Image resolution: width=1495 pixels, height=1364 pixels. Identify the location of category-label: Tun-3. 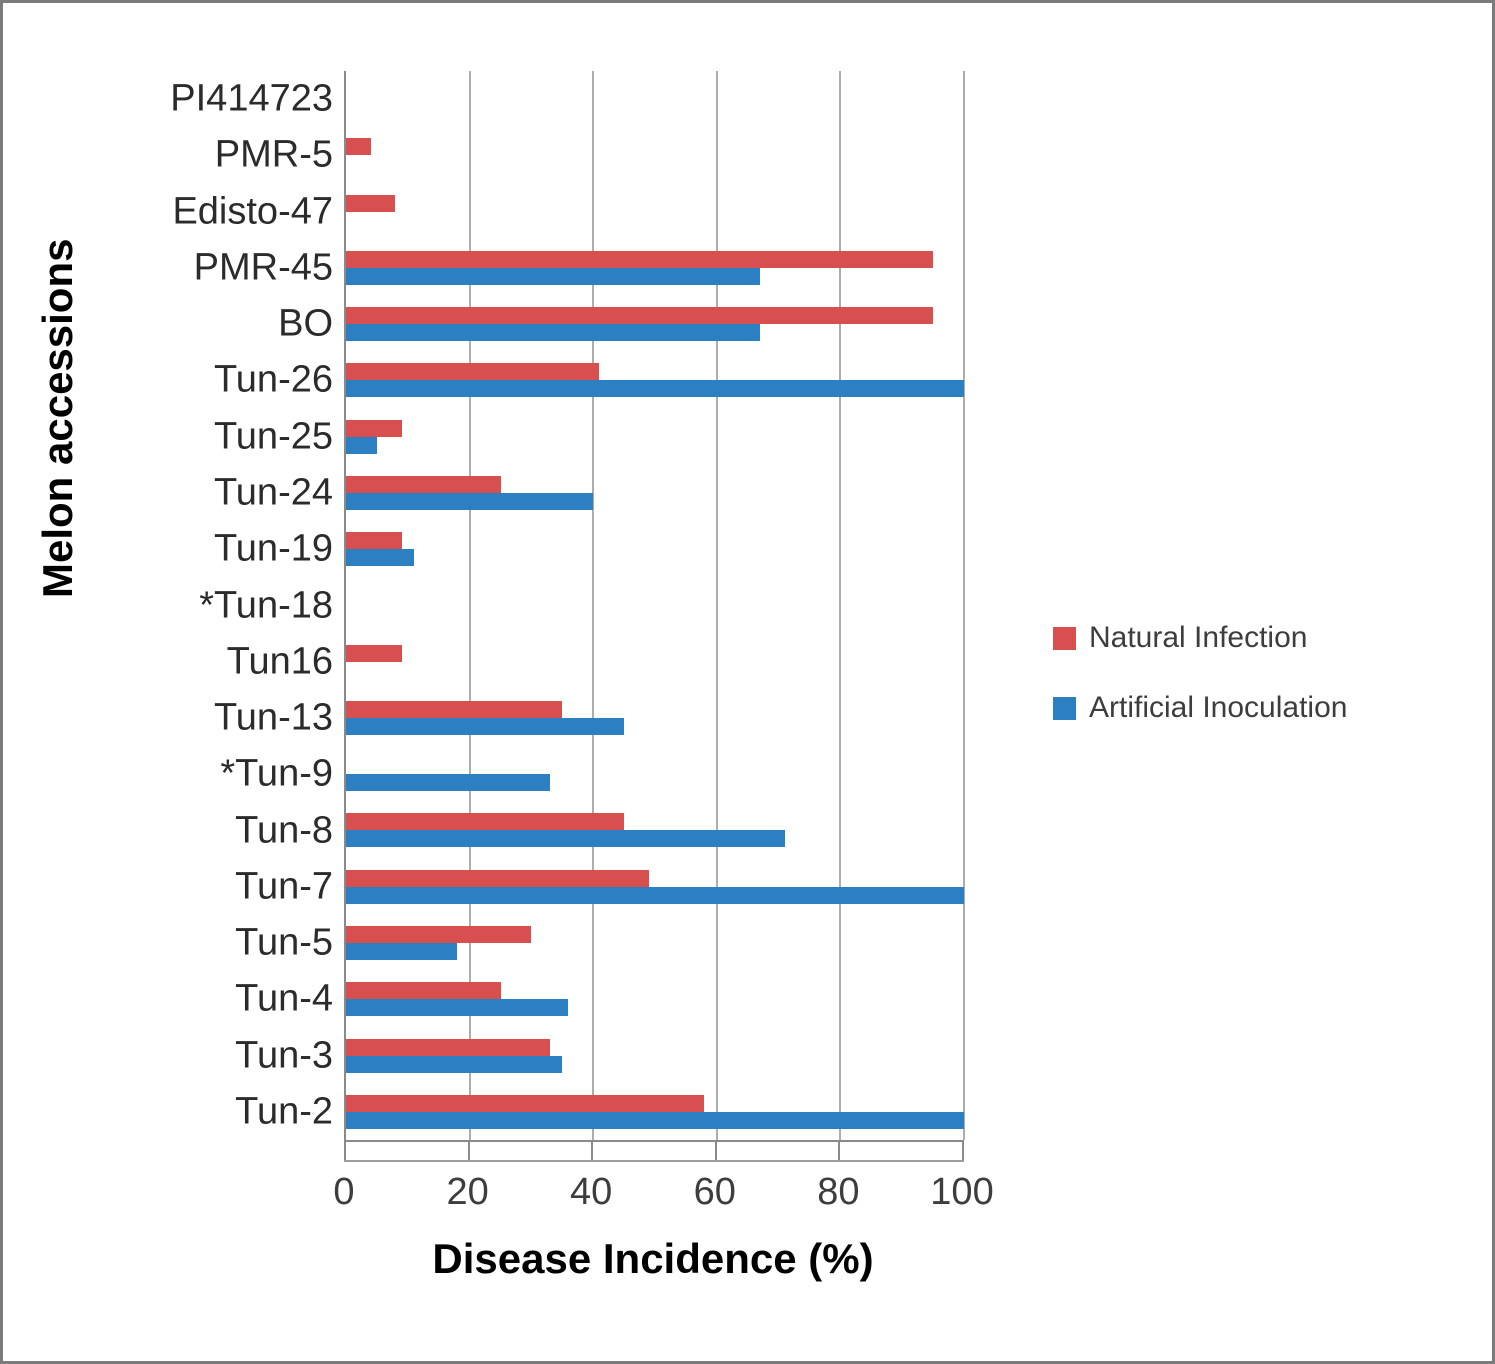
(284, 1055).